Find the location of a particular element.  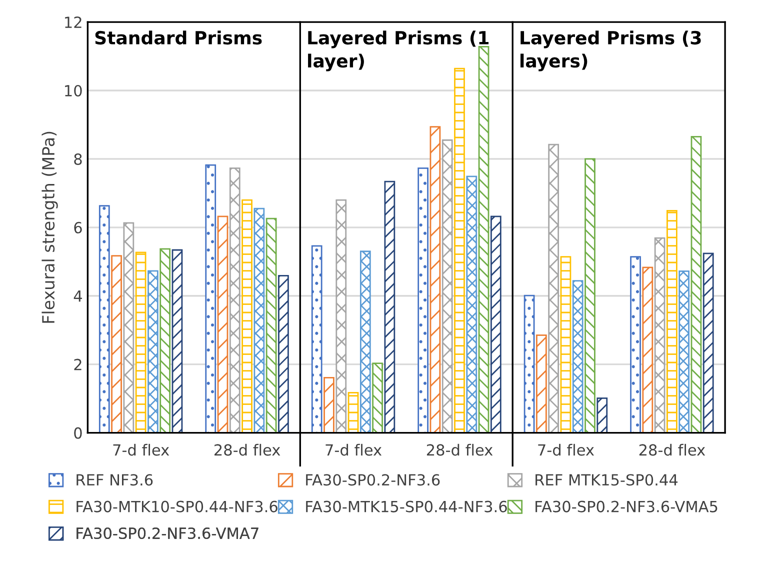

y-tick-label: 2 is located at coordinates (78, 364).